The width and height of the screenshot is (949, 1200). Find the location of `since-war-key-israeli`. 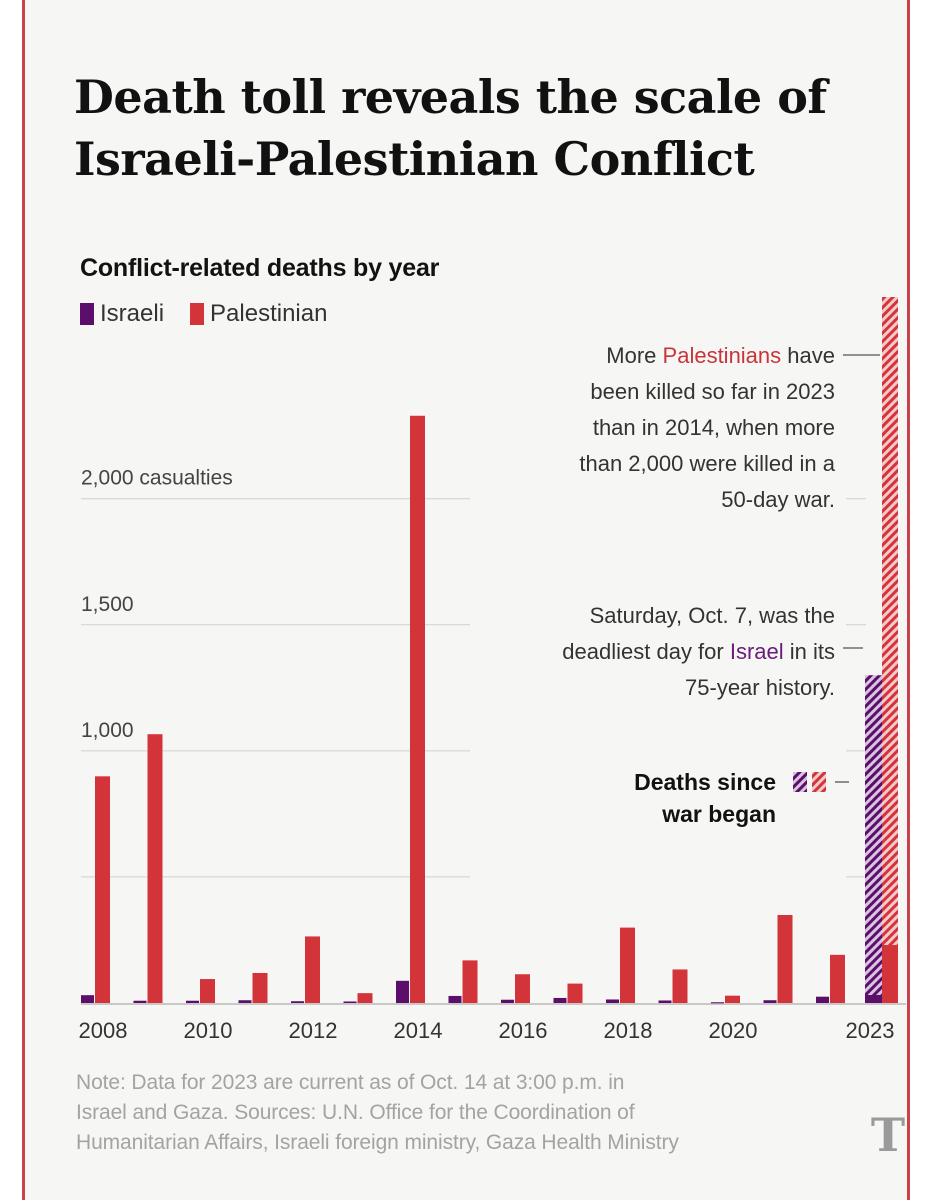

since-war-key-israeli is located at coordinates (800, 782).